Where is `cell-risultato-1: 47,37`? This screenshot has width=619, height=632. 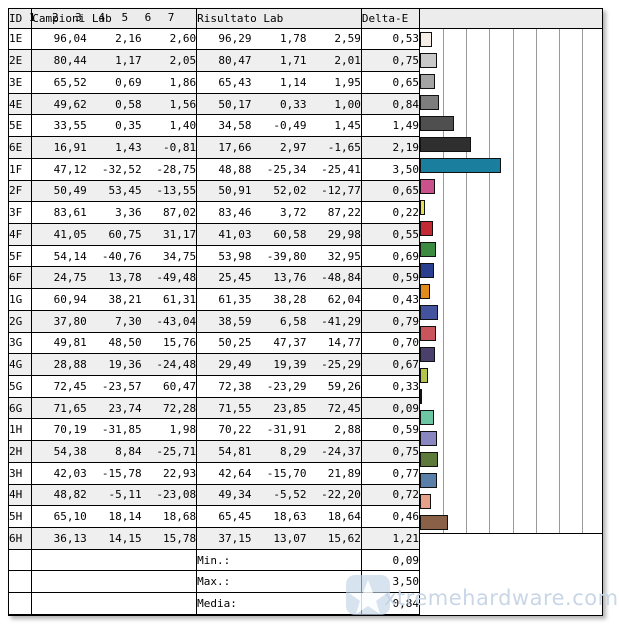 cell-risultato-1: 47,37 is located at coordinates (279, 343).